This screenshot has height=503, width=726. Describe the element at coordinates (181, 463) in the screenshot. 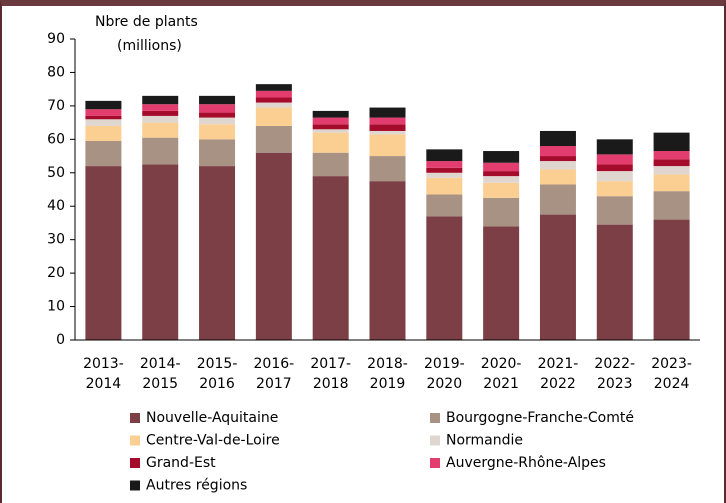

I see `legend-label: Grand-Est` at that location.